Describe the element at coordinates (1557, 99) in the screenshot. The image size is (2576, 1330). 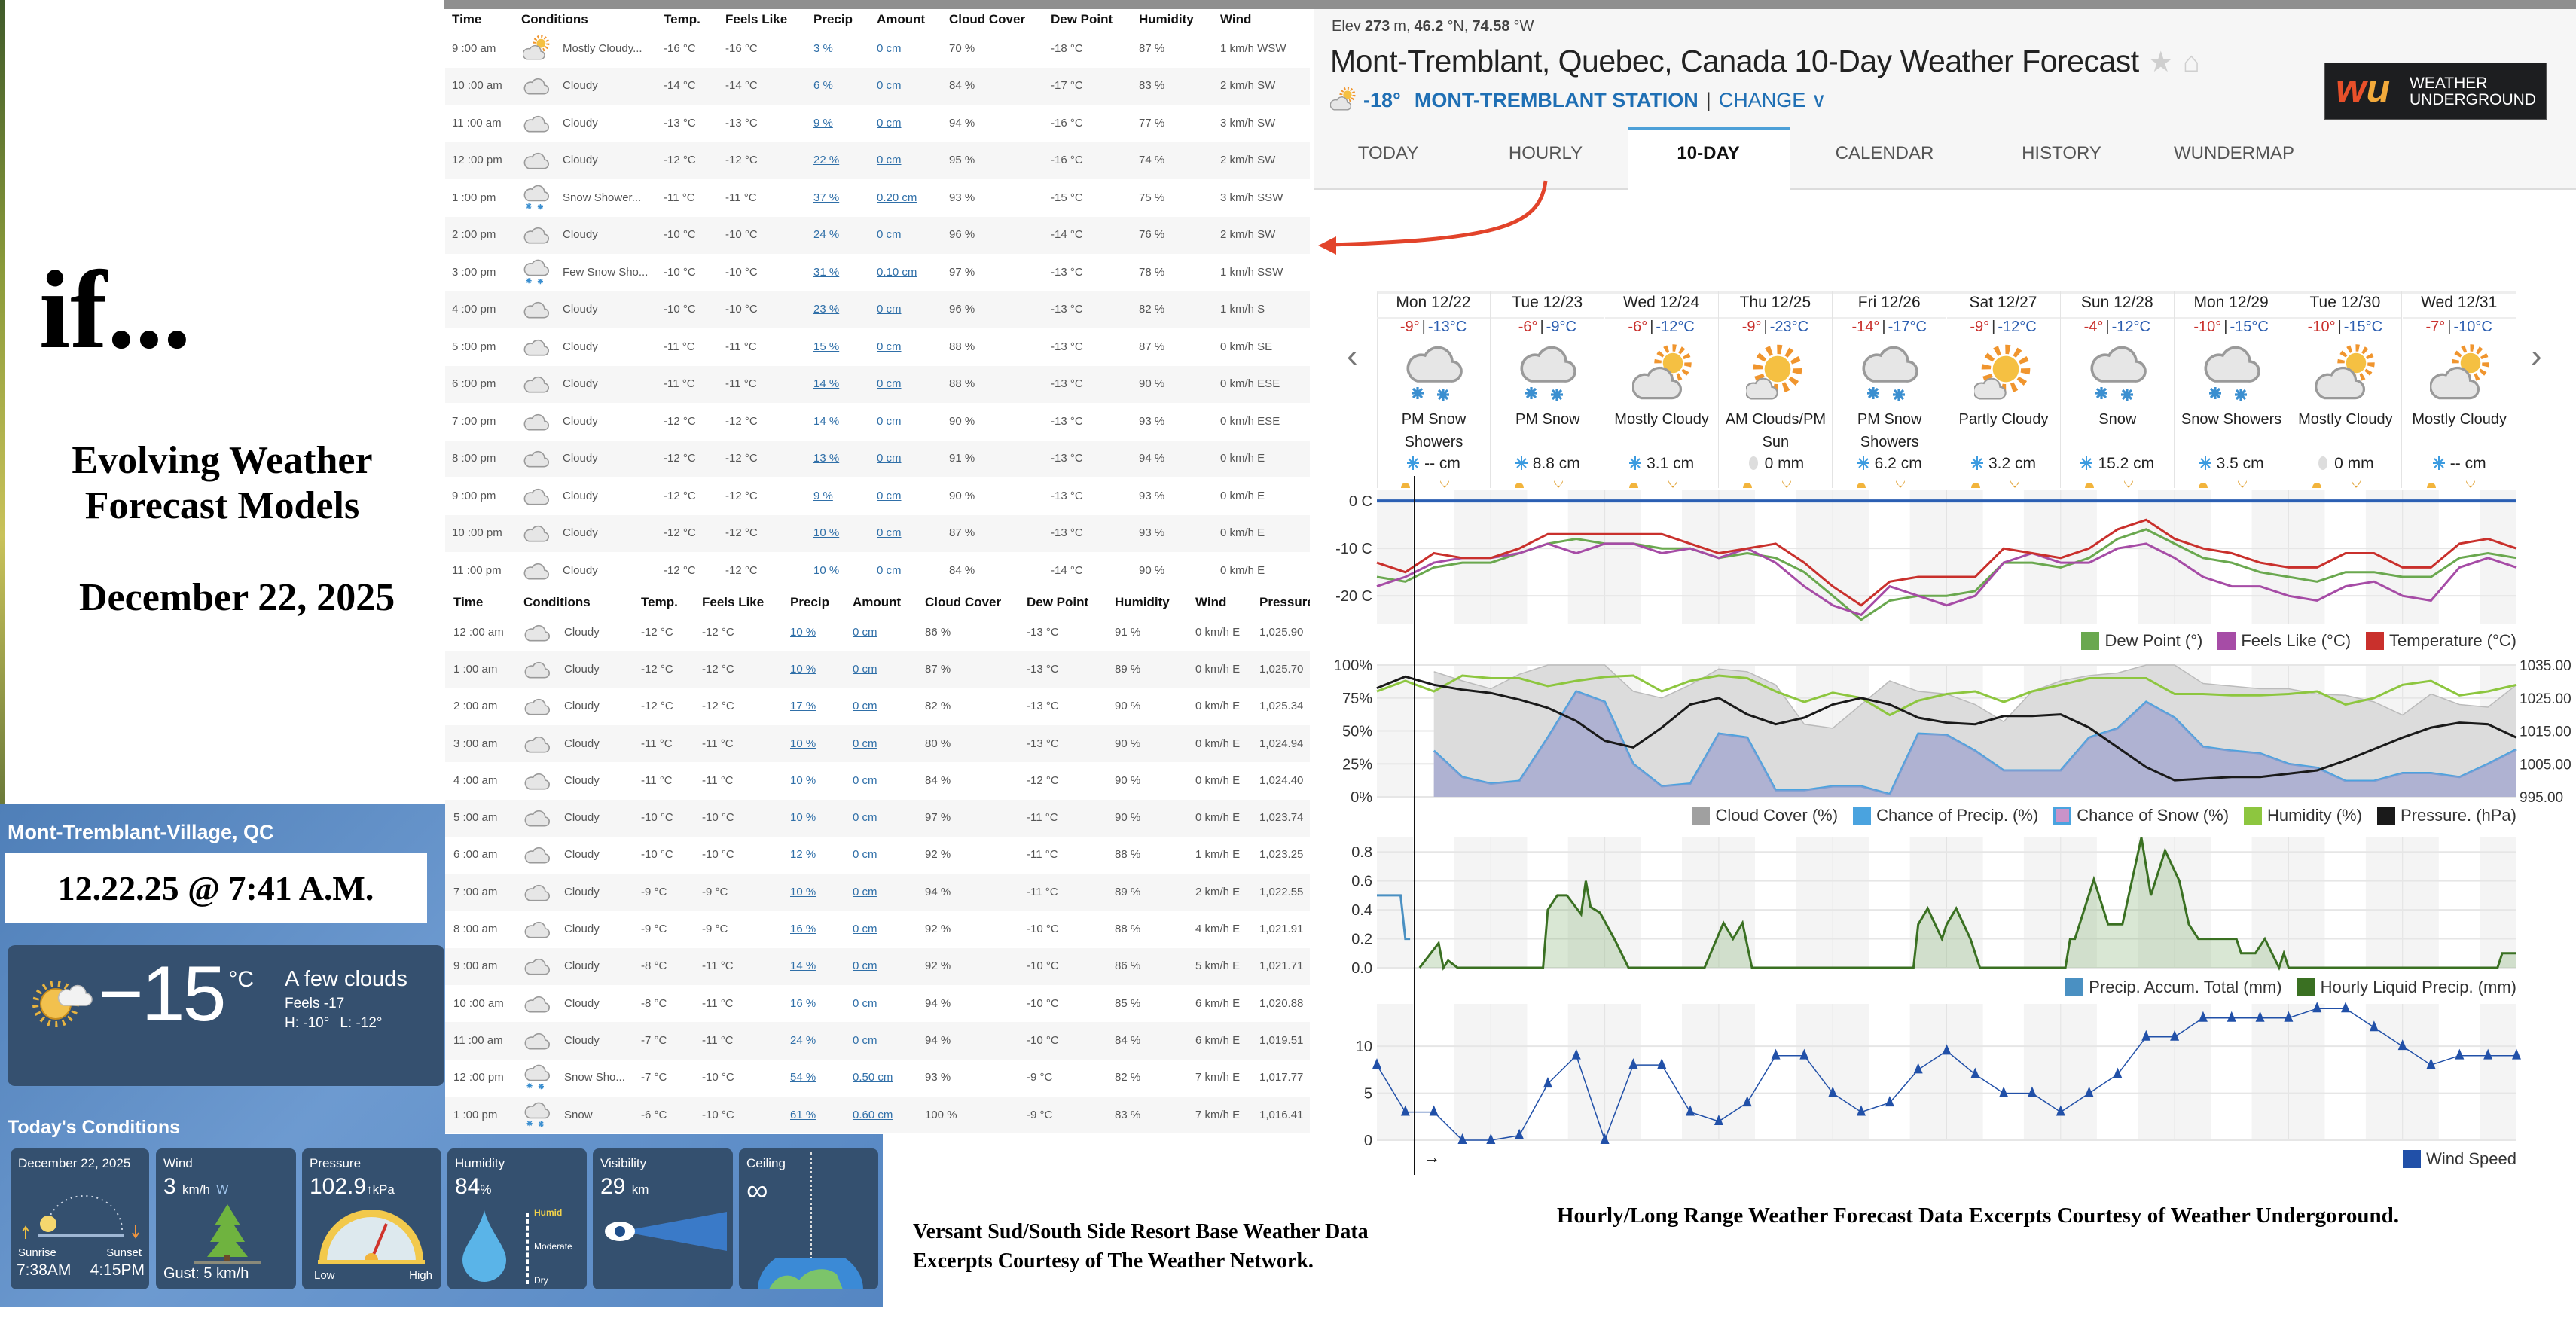
I see `station-name: MONT-TREMBLANT STATION` at that location.